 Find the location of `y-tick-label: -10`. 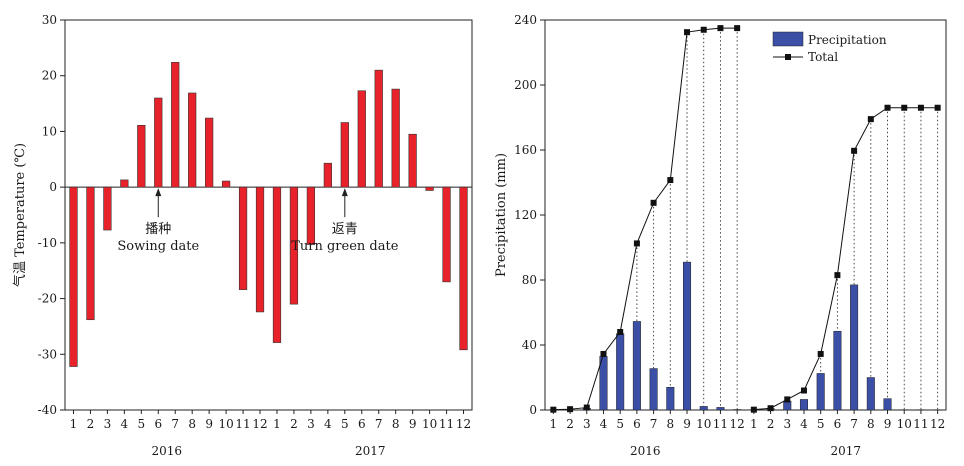

y-tick-label: -10 is located at coordinates (47, 243).